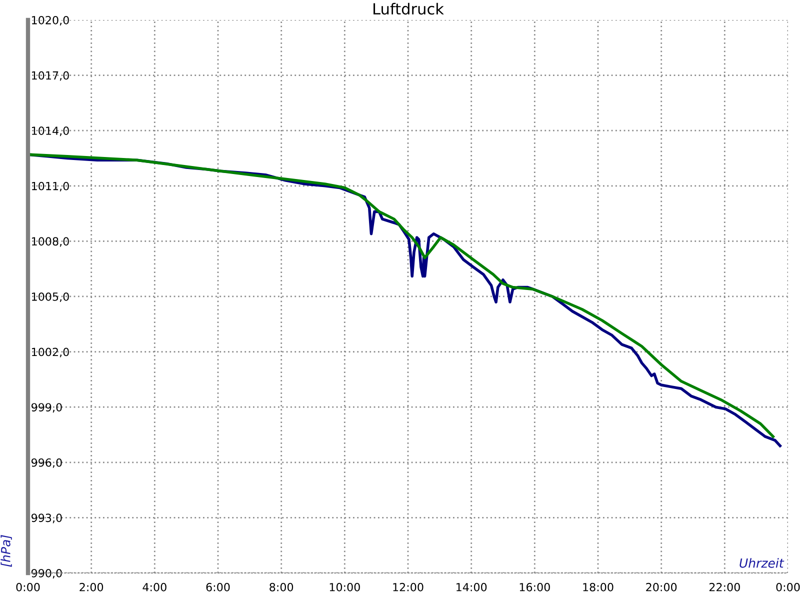  What do you see at coordinates (218, 587) in the screenshot?
I see `x-tick-label: 6:00` at bounding box center [218, 587].